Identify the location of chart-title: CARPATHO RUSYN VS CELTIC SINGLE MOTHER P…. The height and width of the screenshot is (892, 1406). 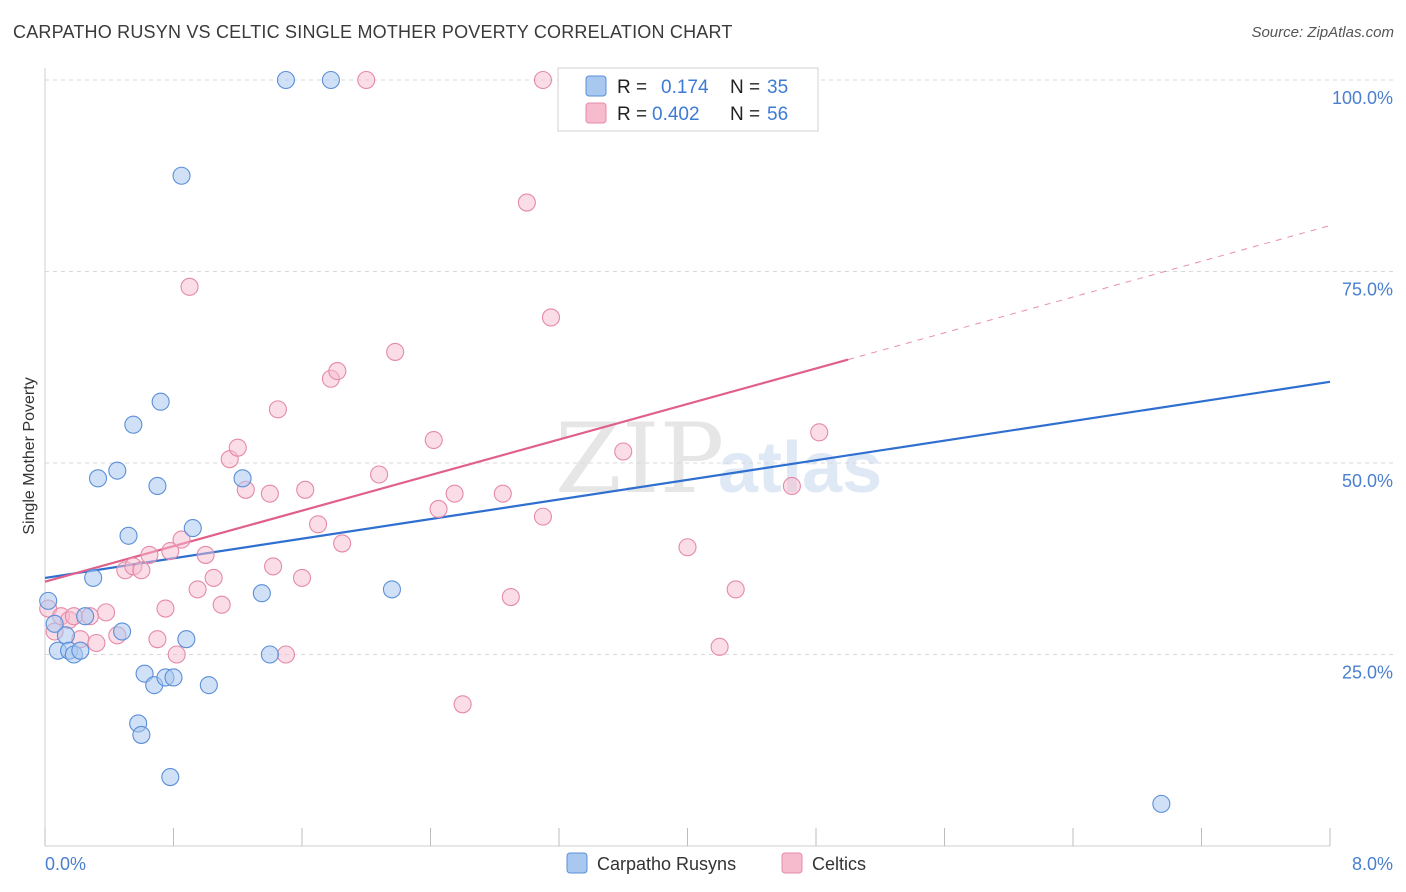
(373, 32).